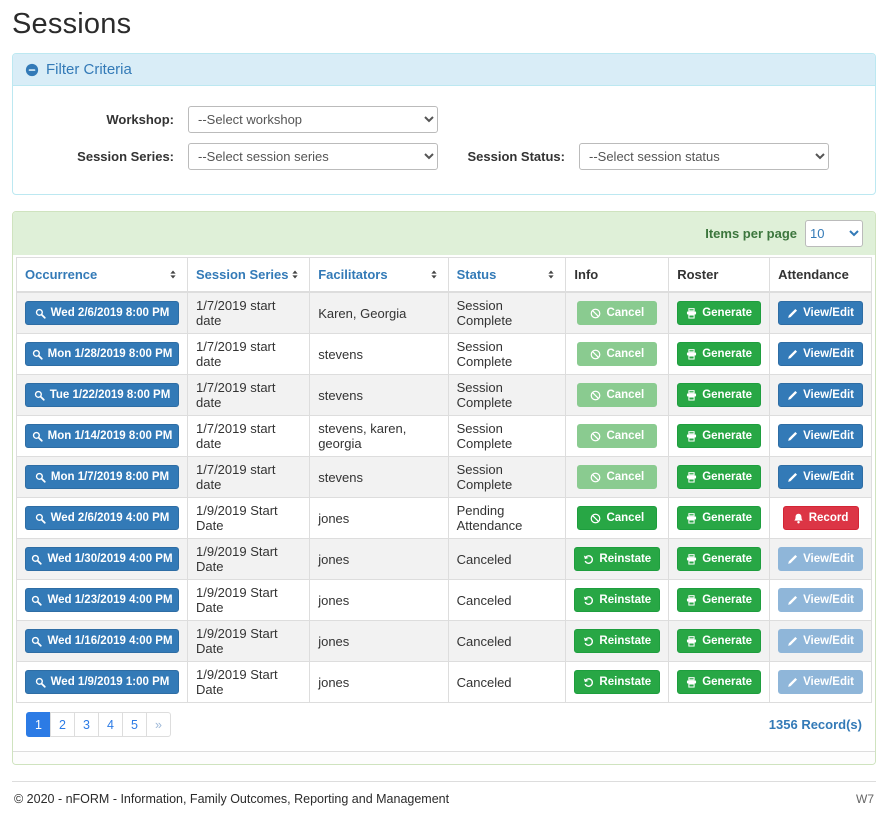 This screenshot has width=888, height=828. What do you see at coordinates (379, 275) in the screenshot?
I see `column-header-facilitators: Facilitators` at bounding box center [379, 275].